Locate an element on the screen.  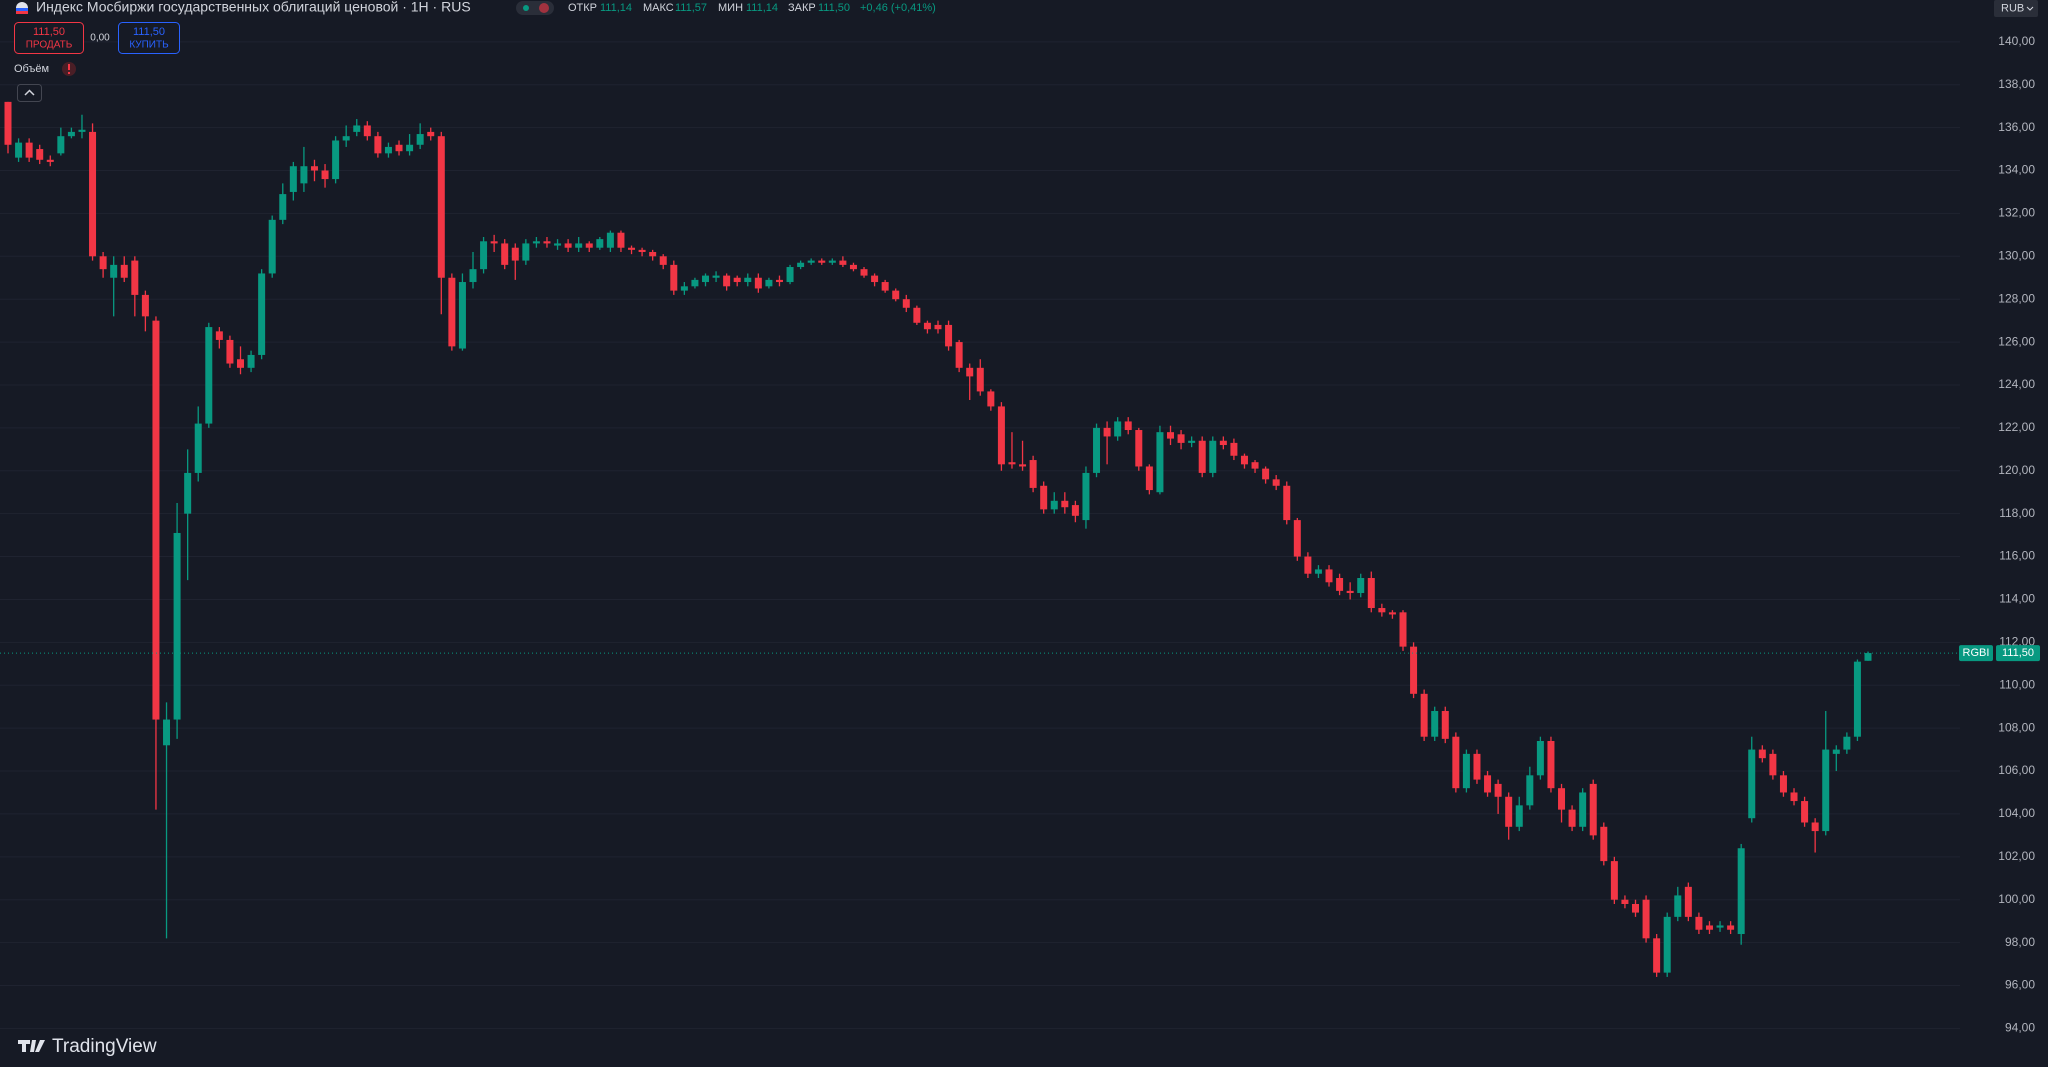
currency-button is located at coordinates (2016, 8).